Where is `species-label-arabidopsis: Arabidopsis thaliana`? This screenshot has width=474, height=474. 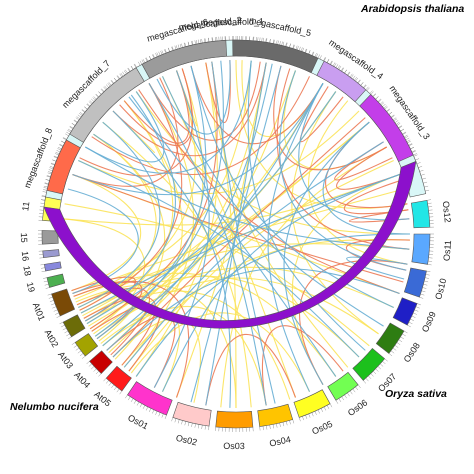 species-label-arabidopsis: Arabidopsis thaliana is located at coordinates (412, 9).